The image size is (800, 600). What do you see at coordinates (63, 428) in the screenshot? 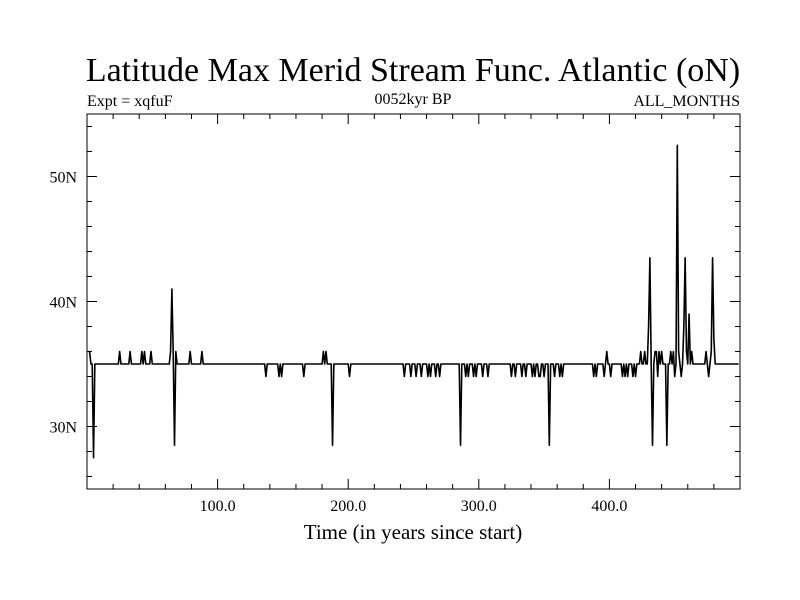
I see `y-tick-label: 30N` at bounding box center [63, 428].